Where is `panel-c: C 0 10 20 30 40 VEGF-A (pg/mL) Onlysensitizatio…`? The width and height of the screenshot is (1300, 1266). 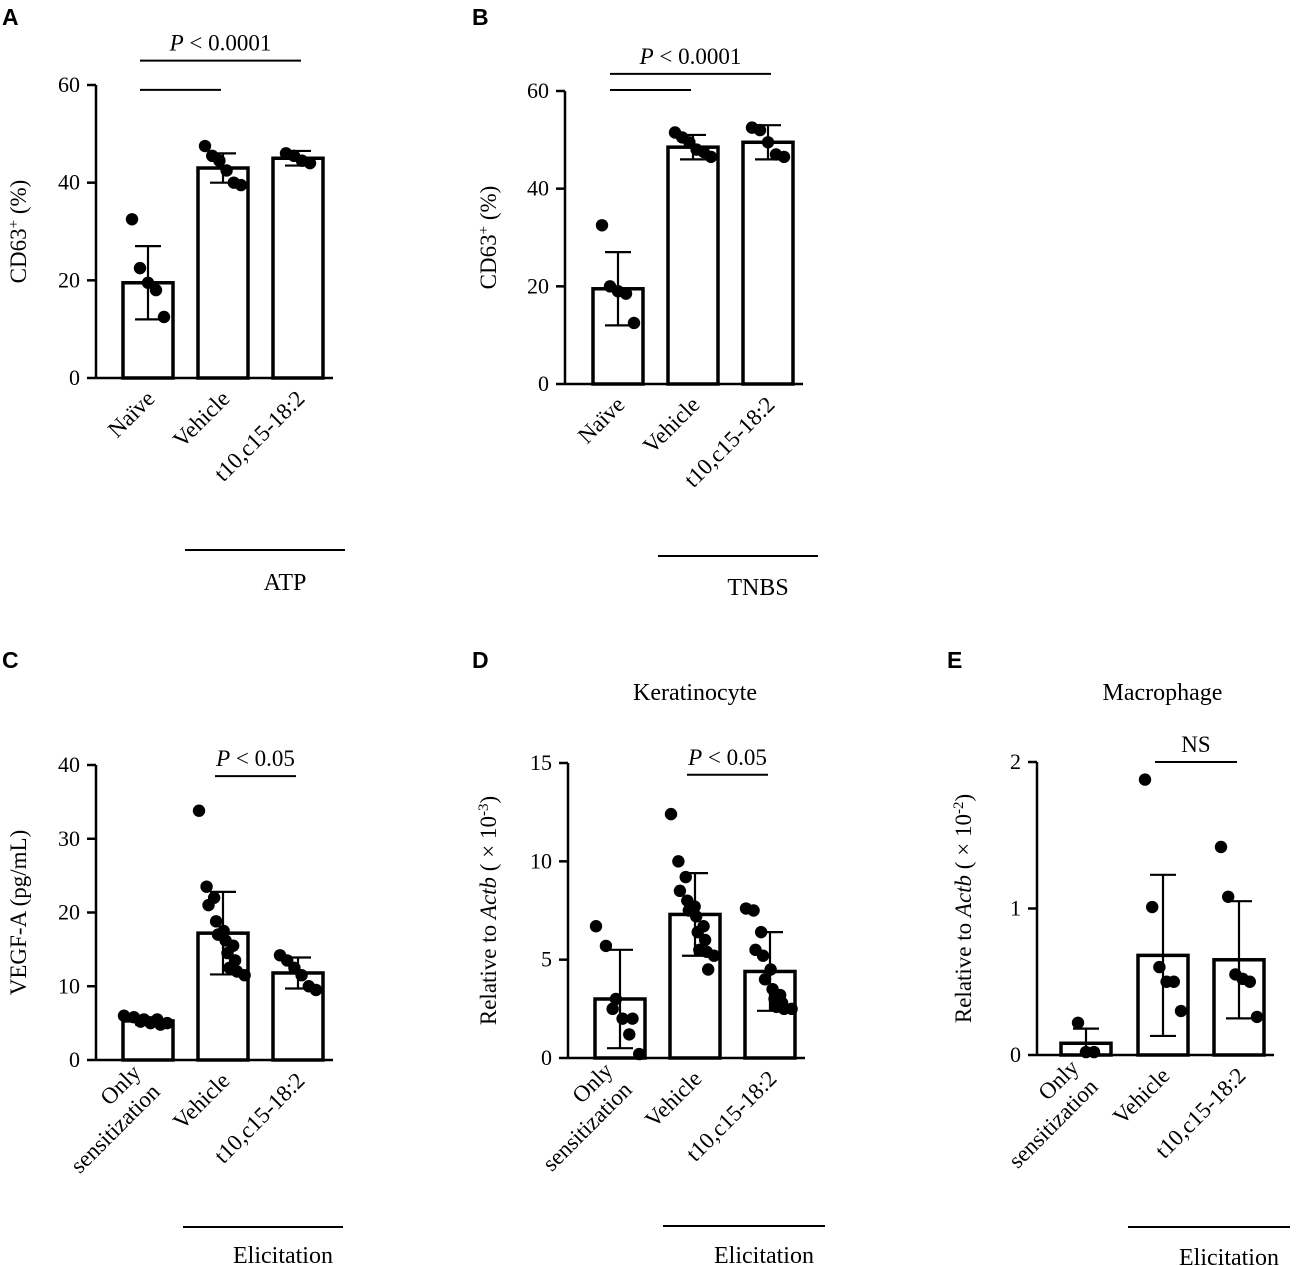 panel-c: C 0 10 20 30 40 VEGF-A (pg/mL) Onlysensitizatio… is located at coordinates (172, 956).